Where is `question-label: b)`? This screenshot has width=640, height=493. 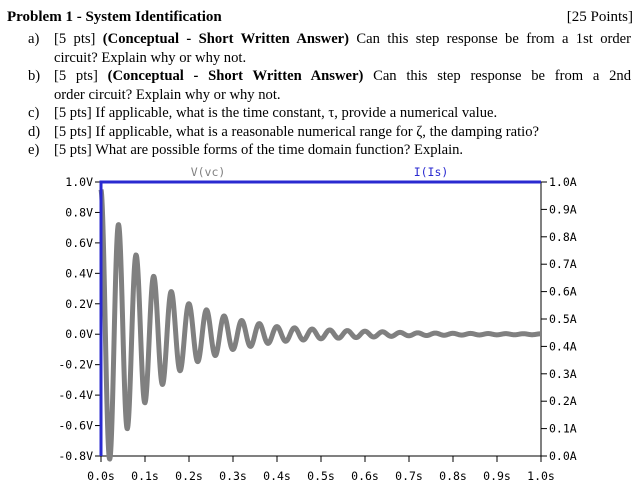 question-label: b) is located at coordinates (34, 76).